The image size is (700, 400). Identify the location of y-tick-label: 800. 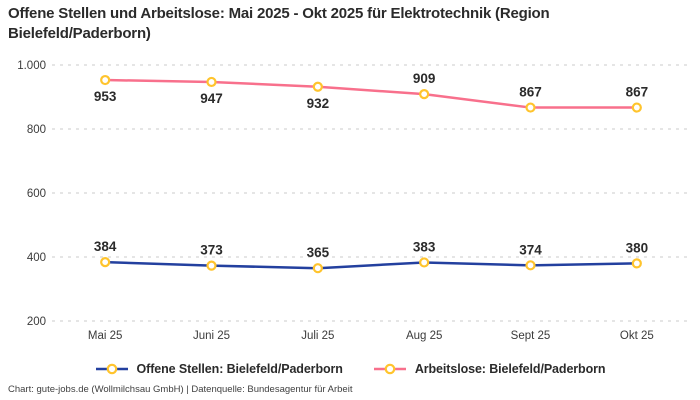
(36, 130).